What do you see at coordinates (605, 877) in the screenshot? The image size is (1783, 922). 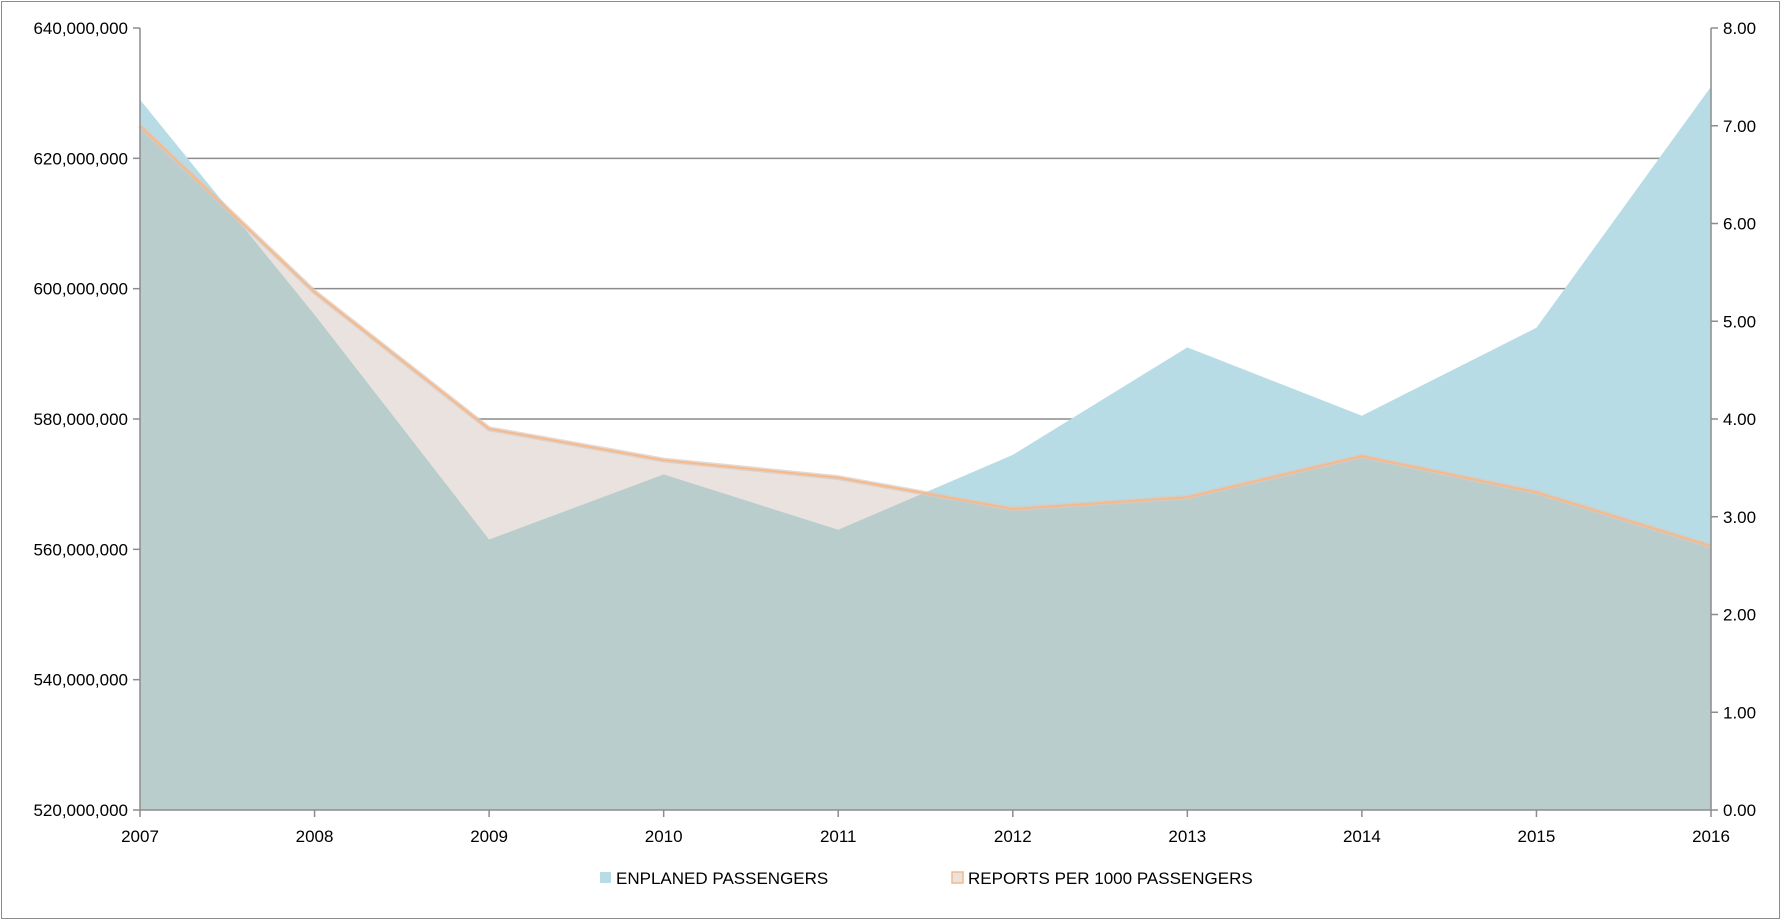 I see `legend-swatch-enplaned-passengers` at bounding box center [605, 877].